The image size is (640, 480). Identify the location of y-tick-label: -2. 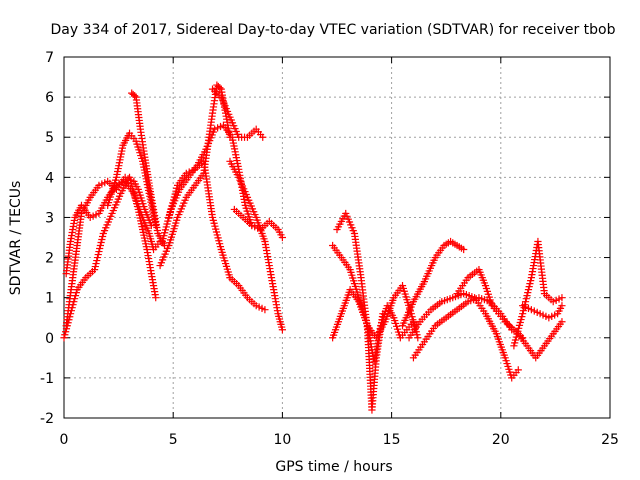
(47, 419).